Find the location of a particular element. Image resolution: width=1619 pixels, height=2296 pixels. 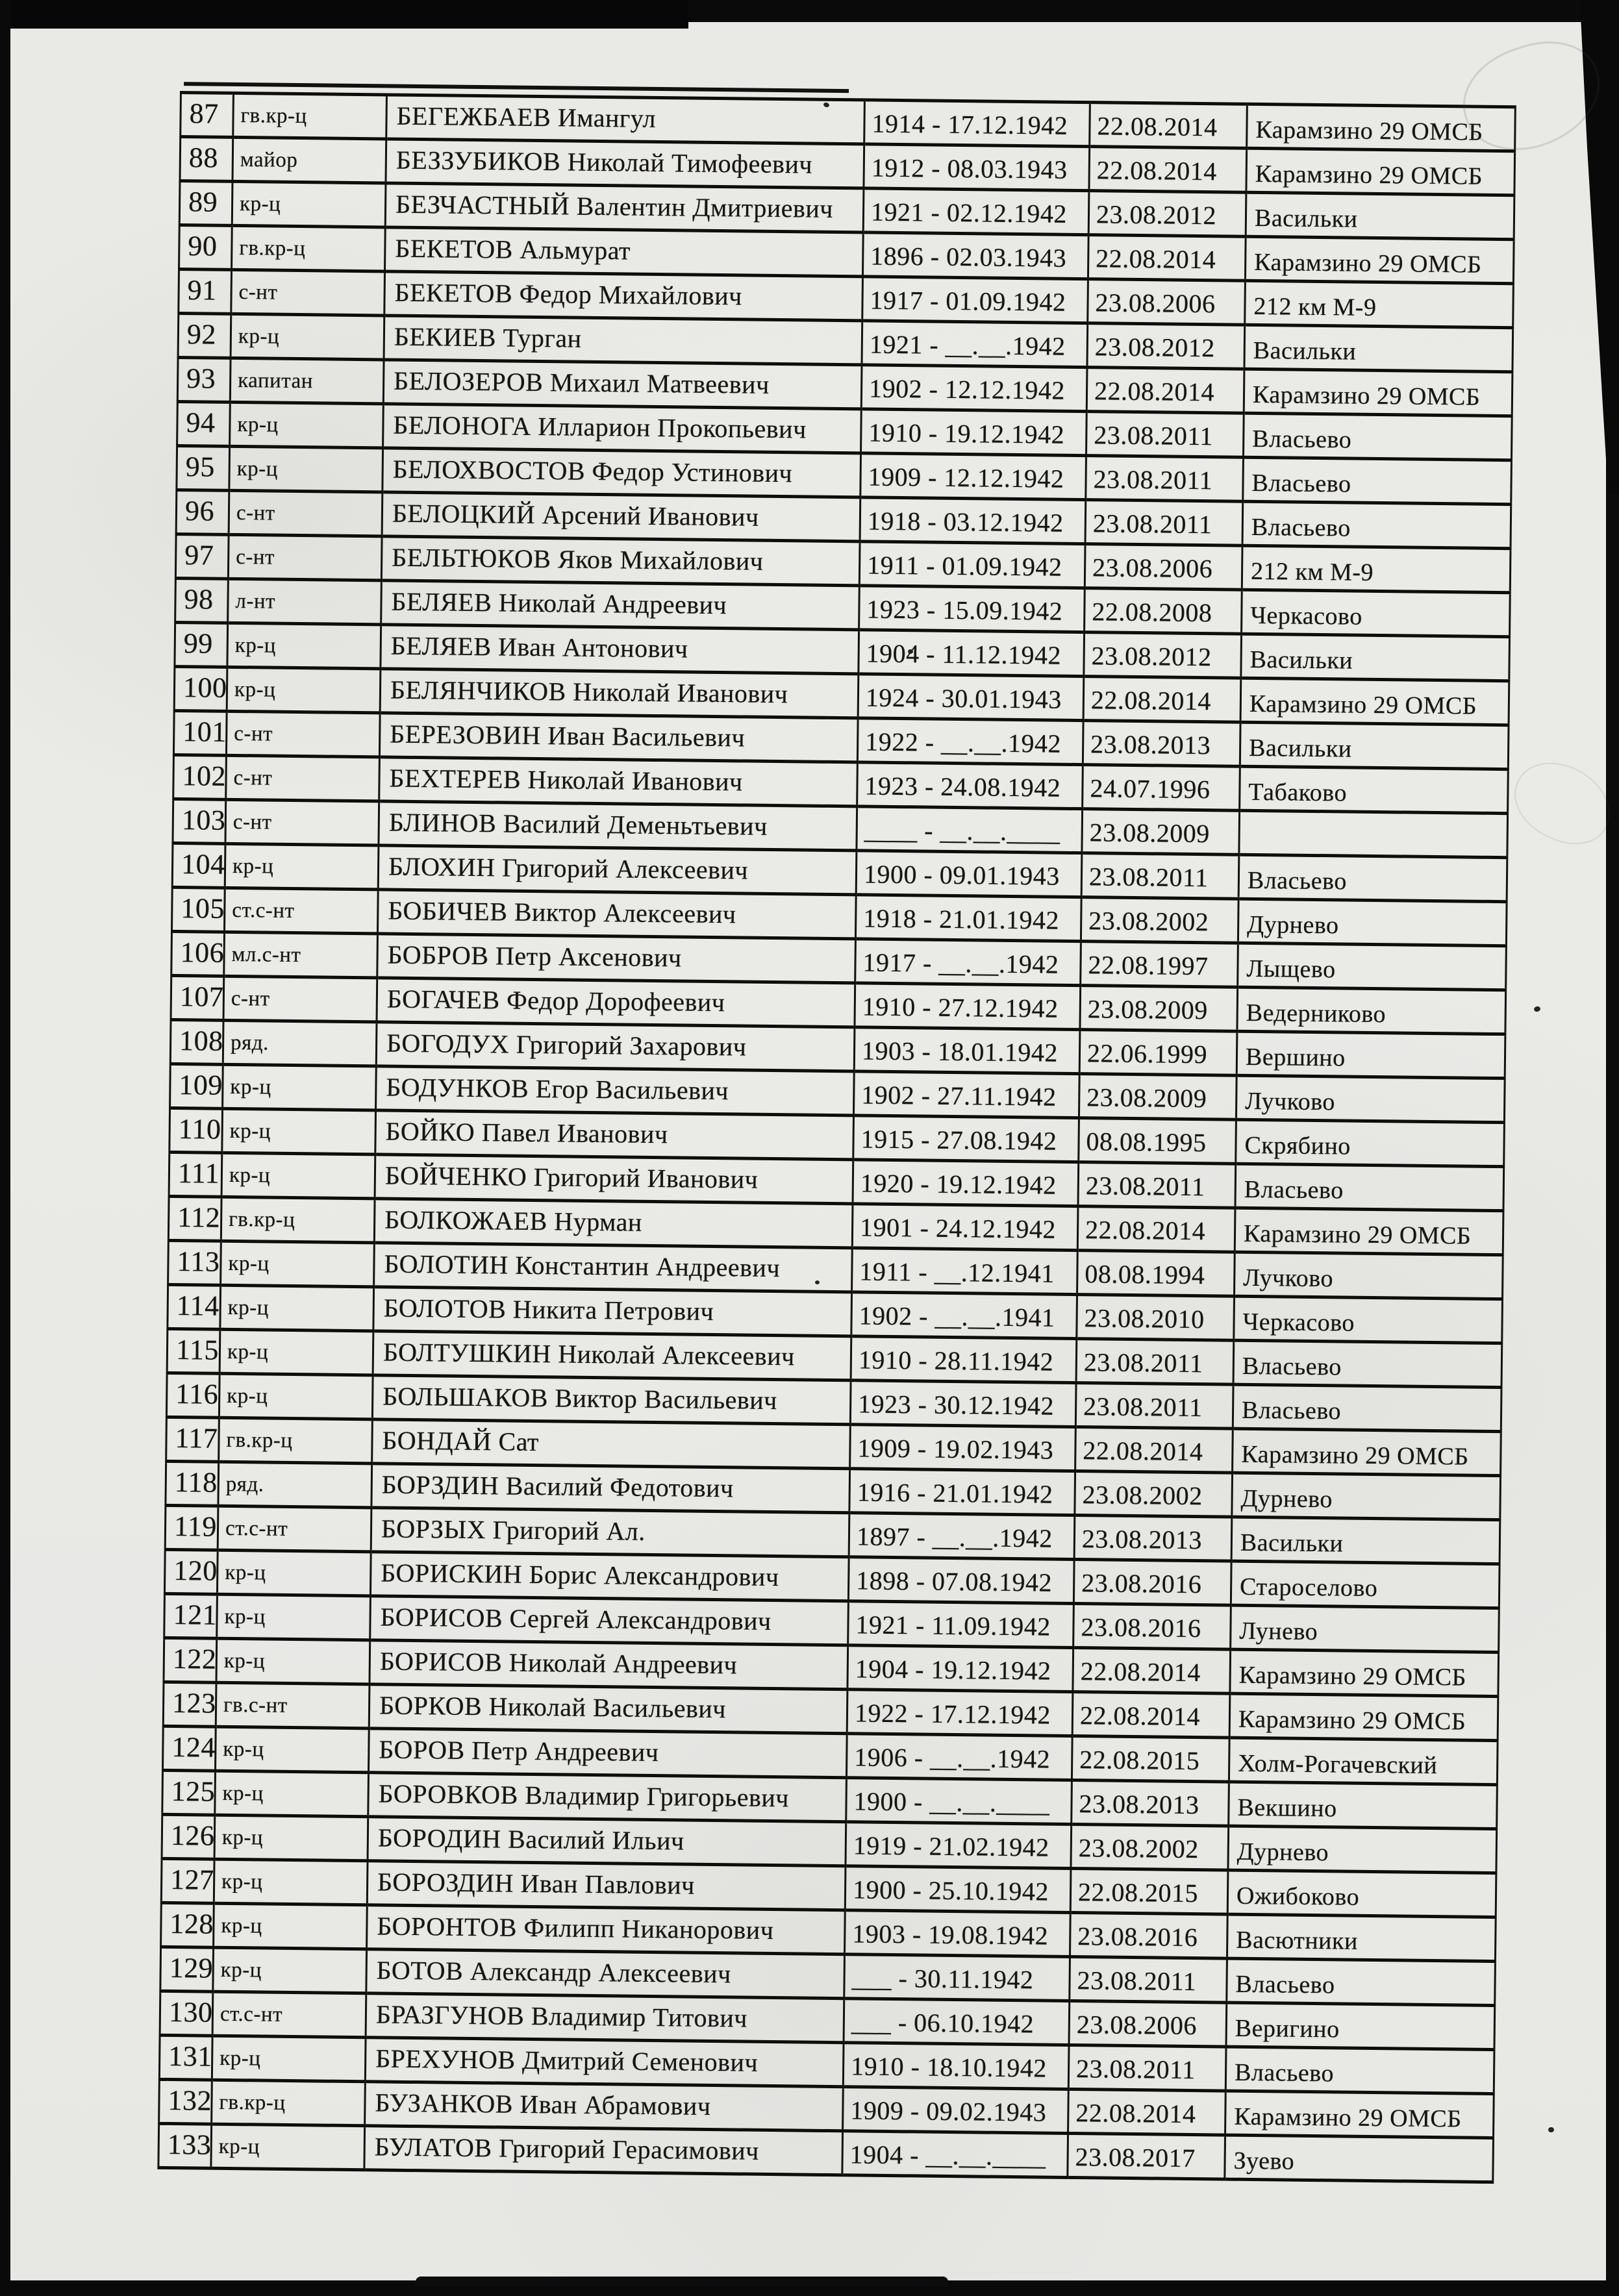

cell-number: 122 is located at coordinates (190, 1660).